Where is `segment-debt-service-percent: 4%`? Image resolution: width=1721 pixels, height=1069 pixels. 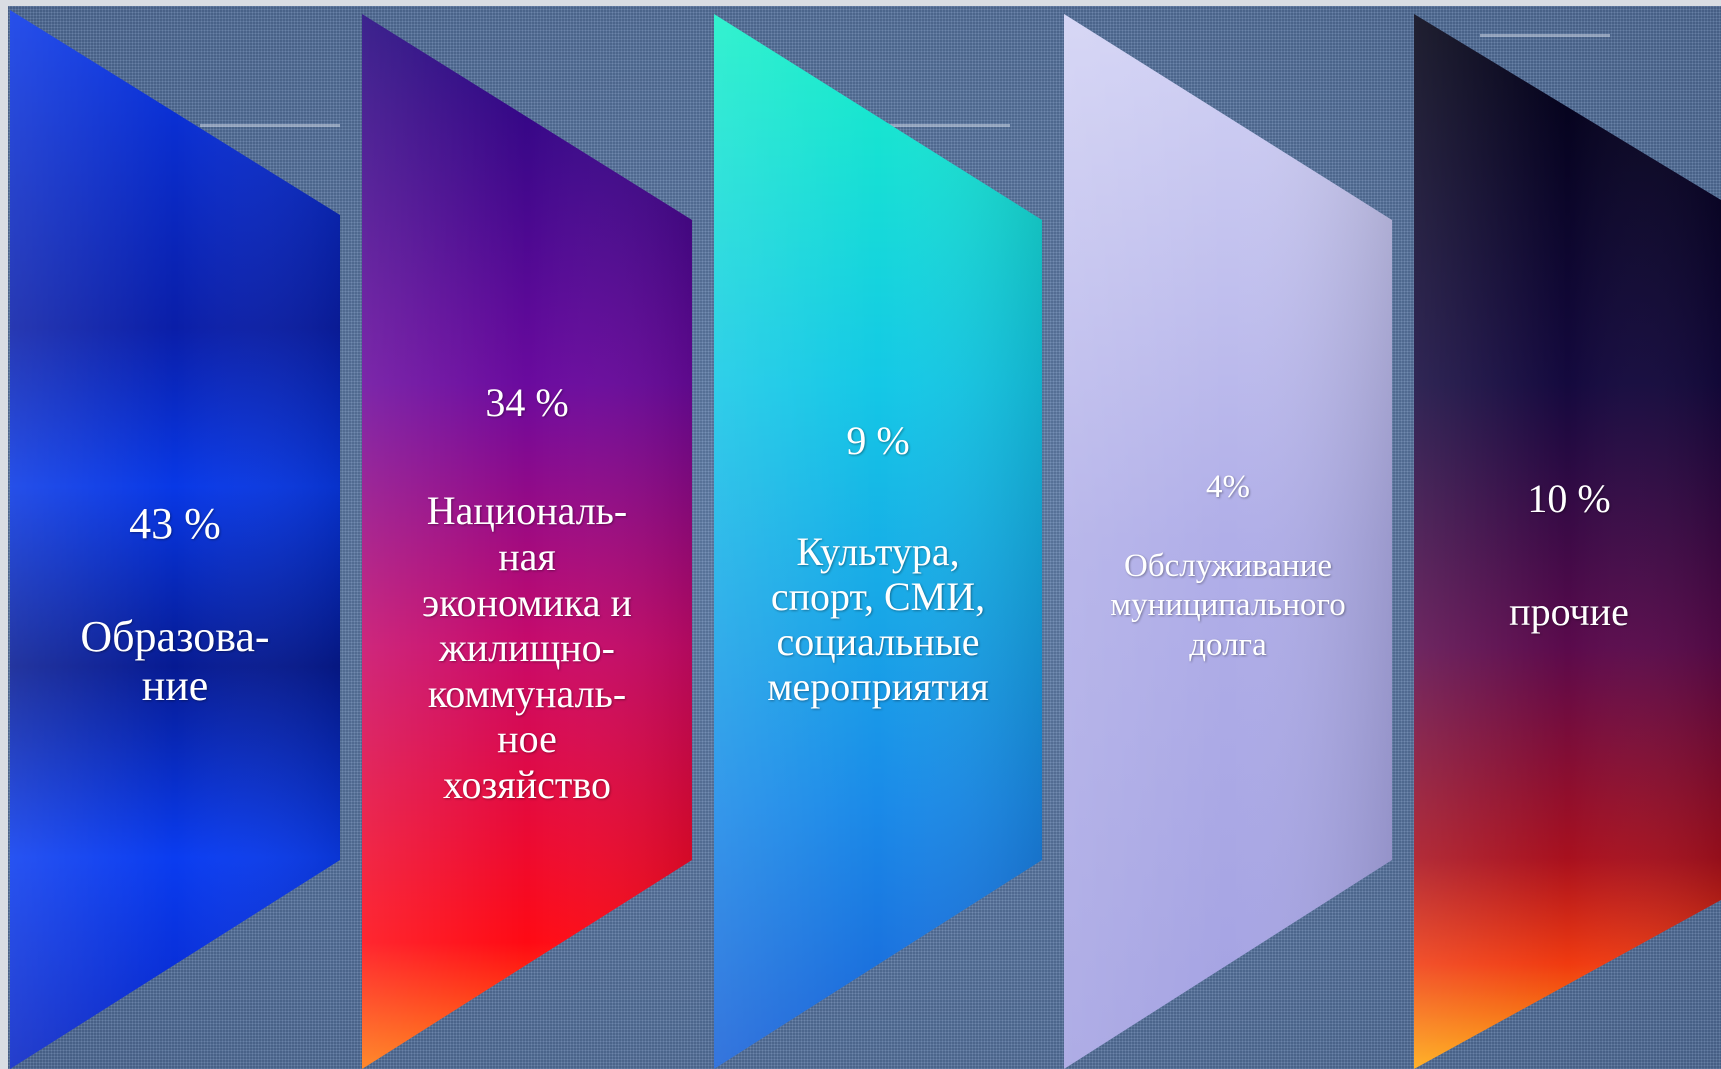
segment-debt-service-percent: 4% is located at coordinates (1228, 486).